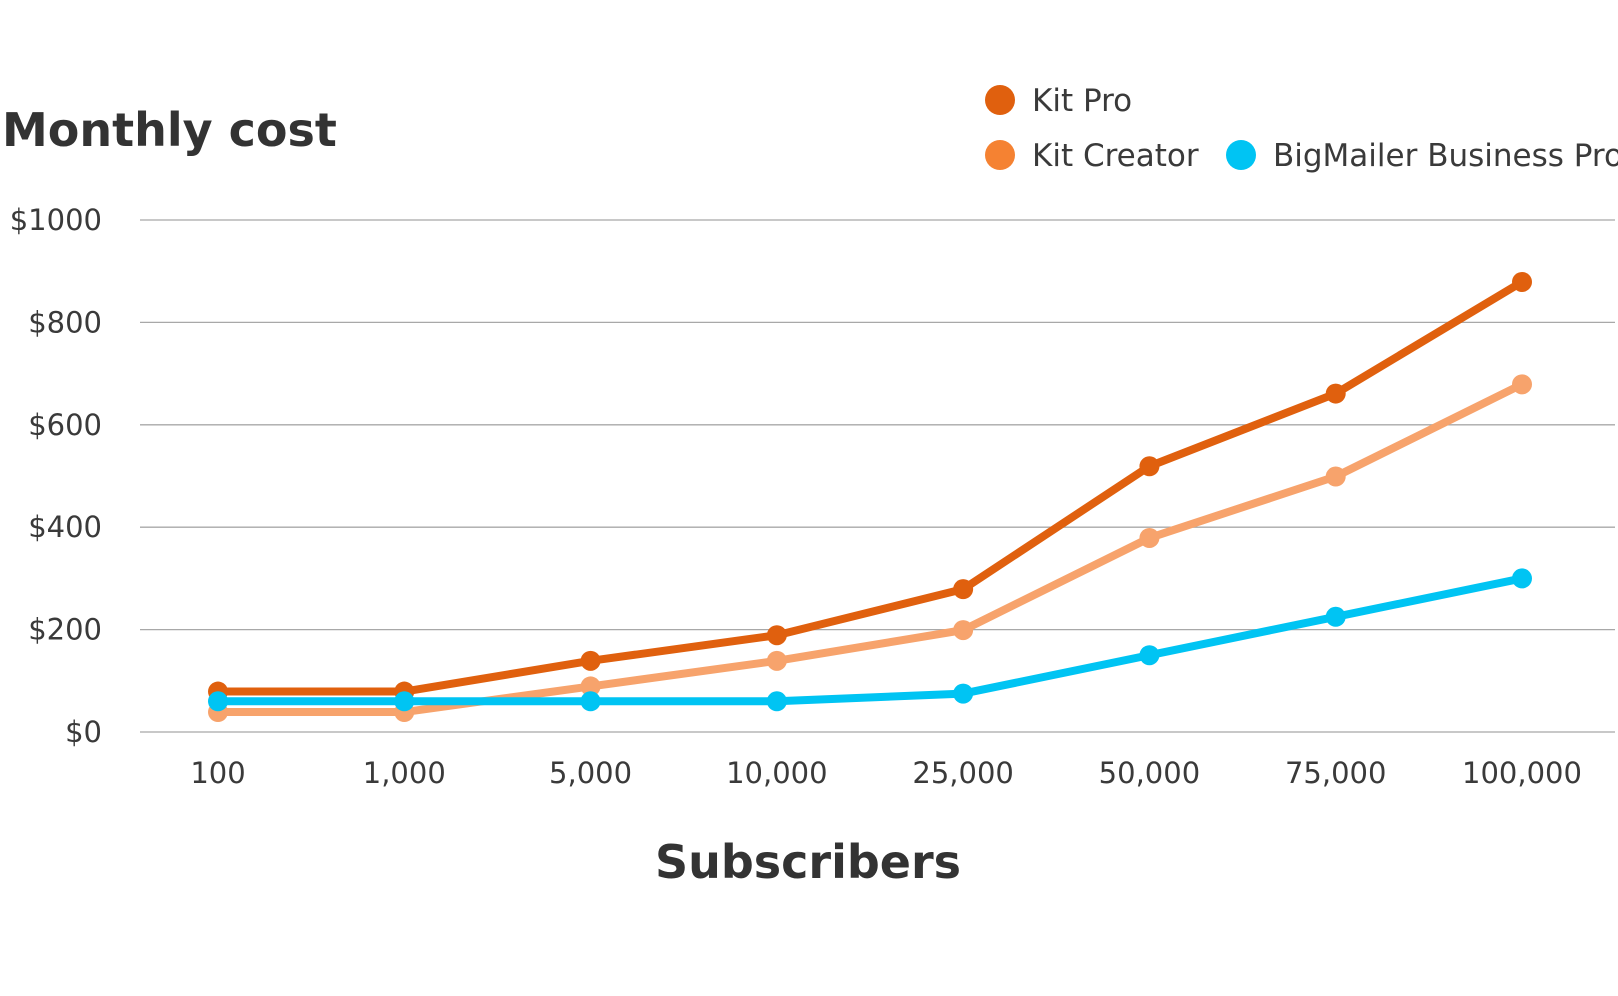  I want to click on x-tick-label: 10,000, so click(776, 773).